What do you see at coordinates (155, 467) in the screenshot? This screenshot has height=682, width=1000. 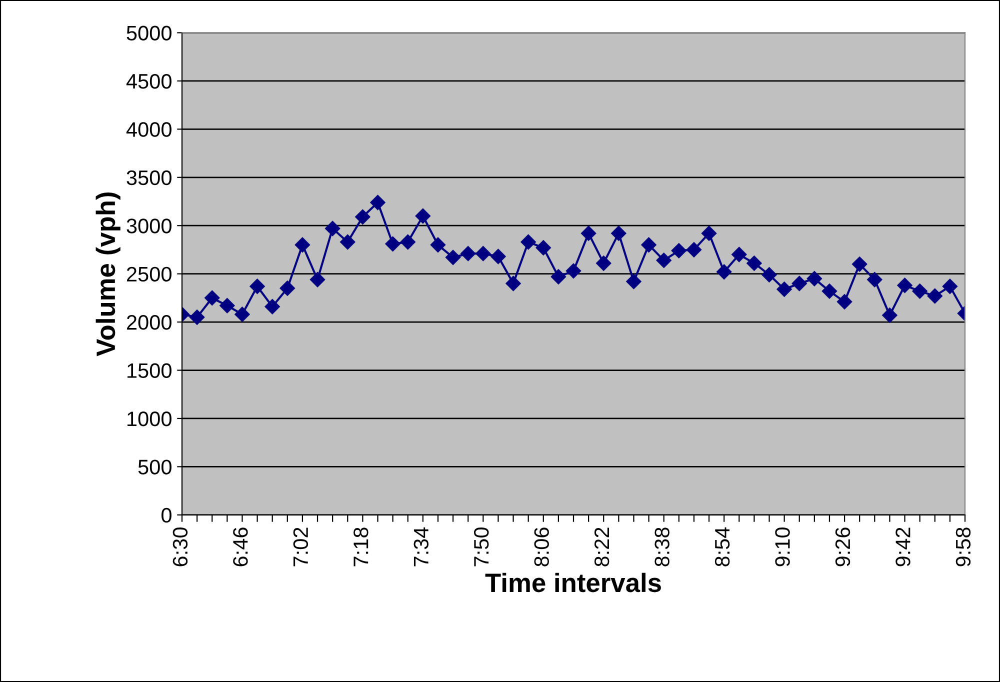 I see `y-tick-label: 500` at bounding box center [155, 467].